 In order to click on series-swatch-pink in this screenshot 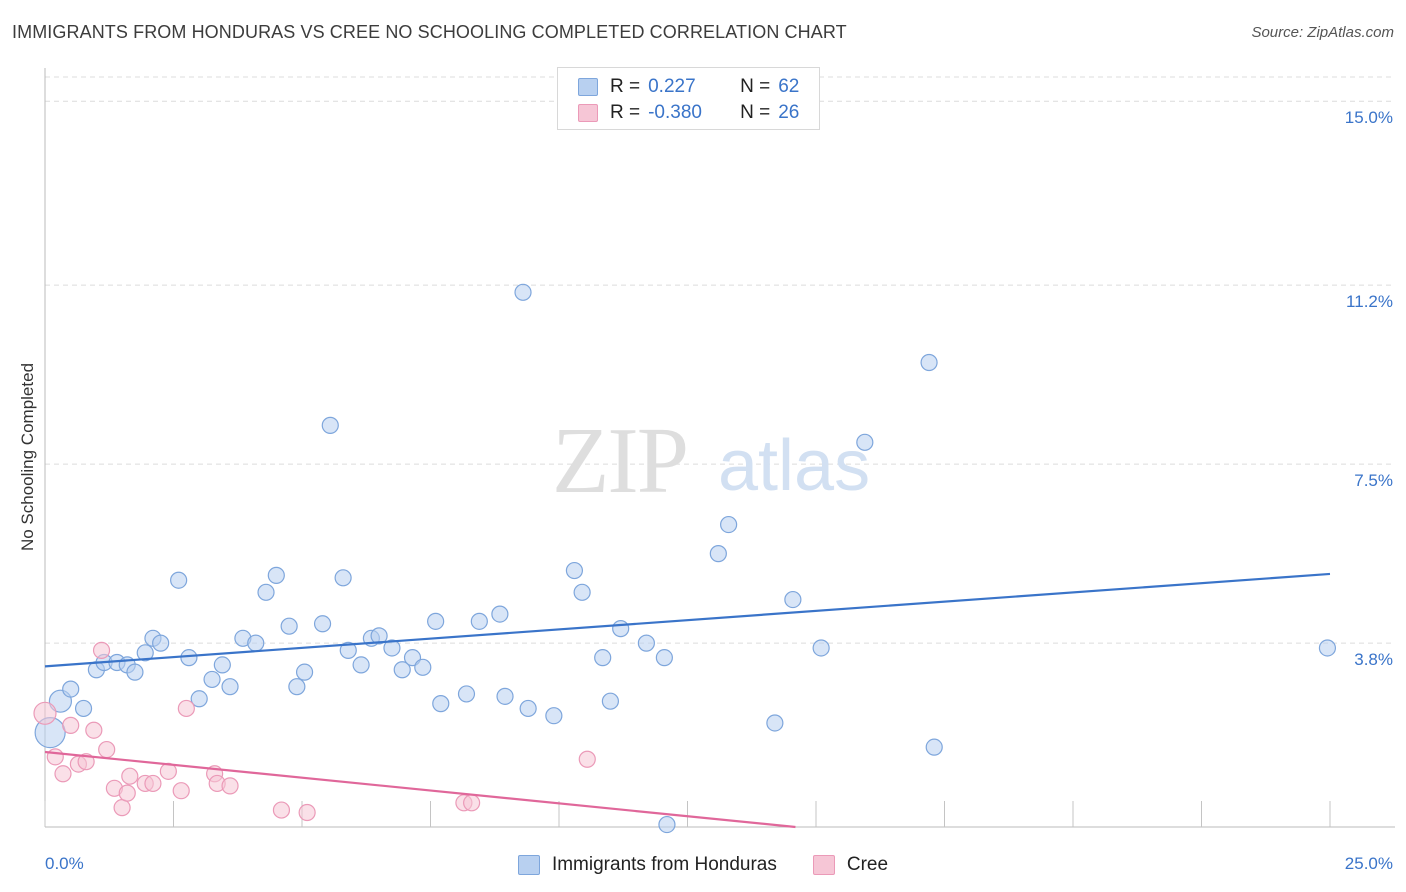, I will do `click(823, 865)`.